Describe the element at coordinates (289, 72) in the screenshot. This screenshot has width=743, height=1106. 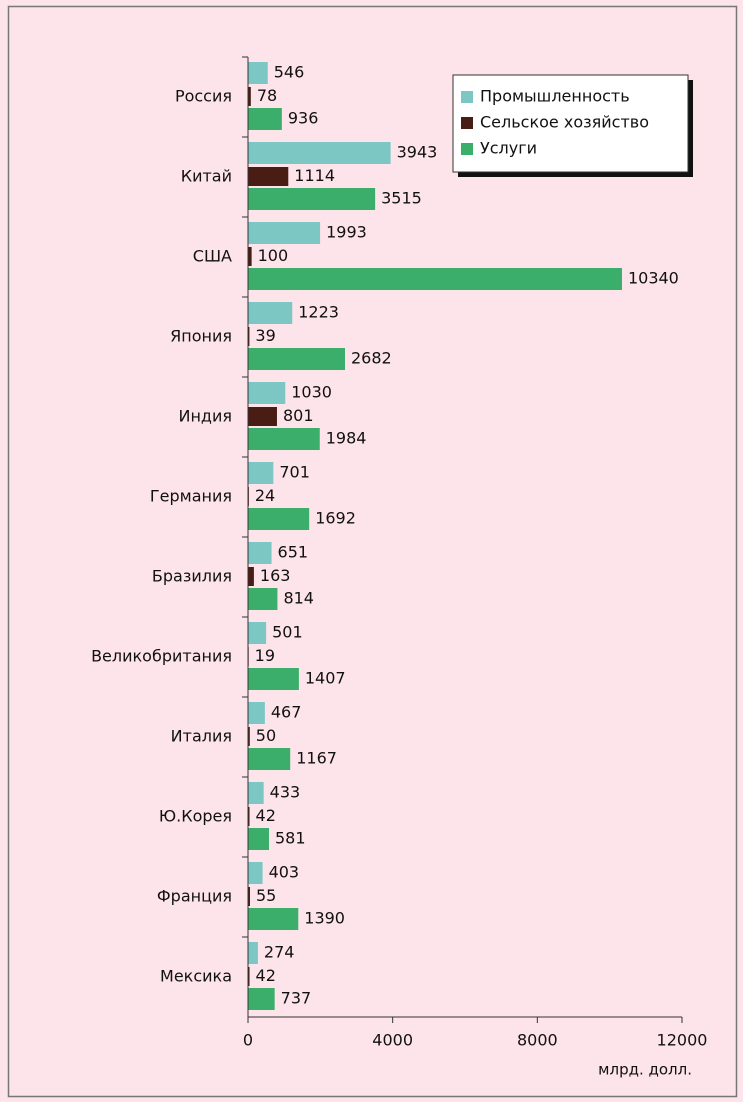
I see `value-label: 546` at that location.